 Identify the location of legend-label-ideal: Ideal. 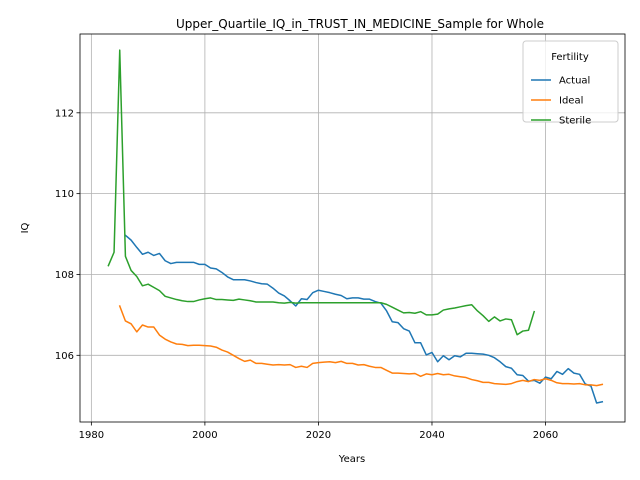
(571, 101).